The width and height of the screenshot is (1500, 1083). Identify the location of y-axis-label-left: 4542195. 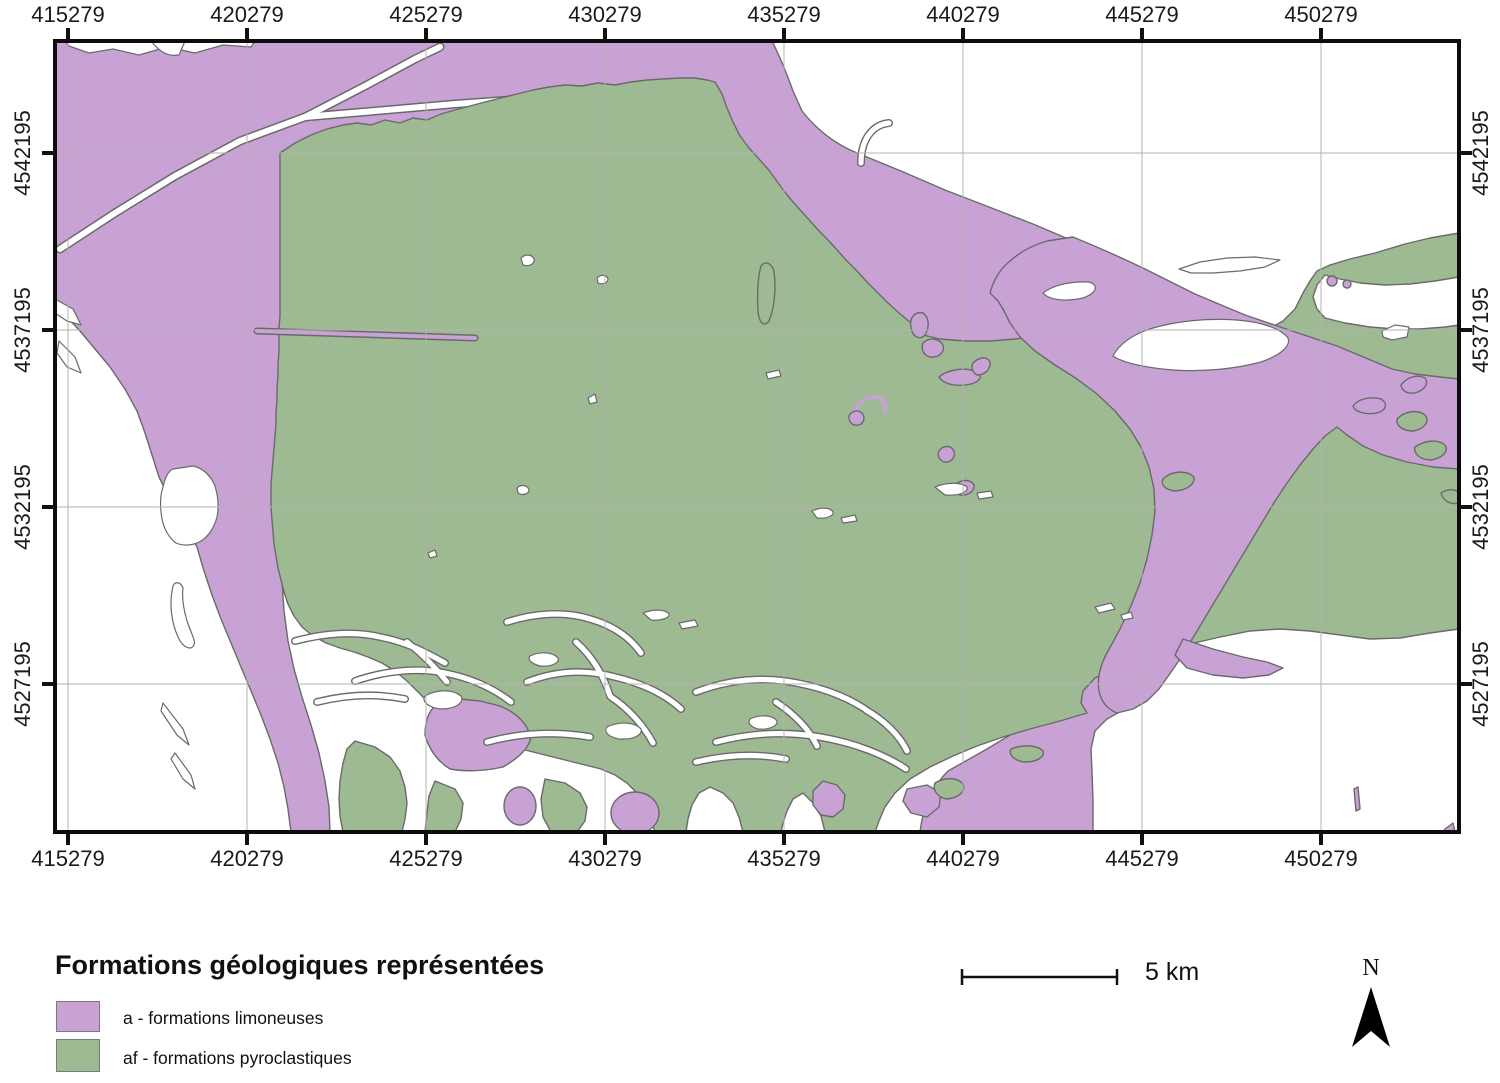
(22, 153).